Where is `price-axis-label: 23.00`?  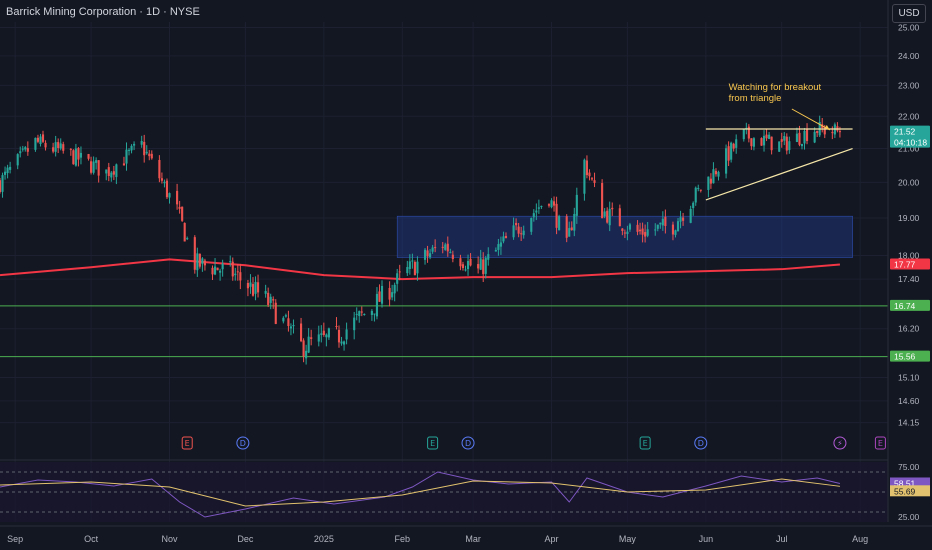 price-axis-label: 23.00 is located at coordinates (909, 85).